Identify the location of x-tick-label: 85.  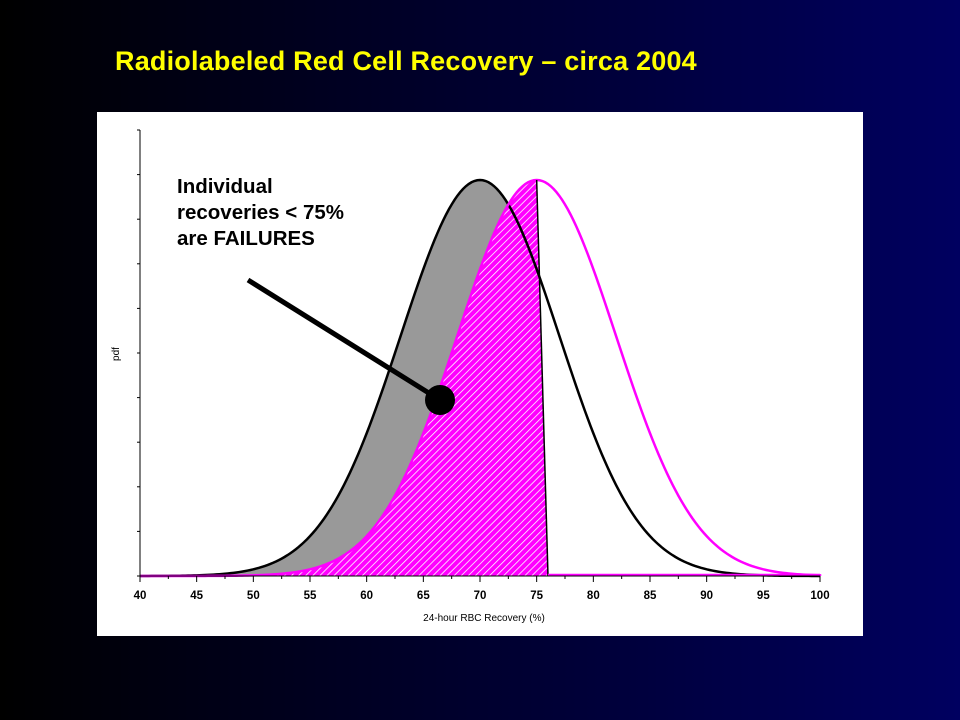
(650, 596).